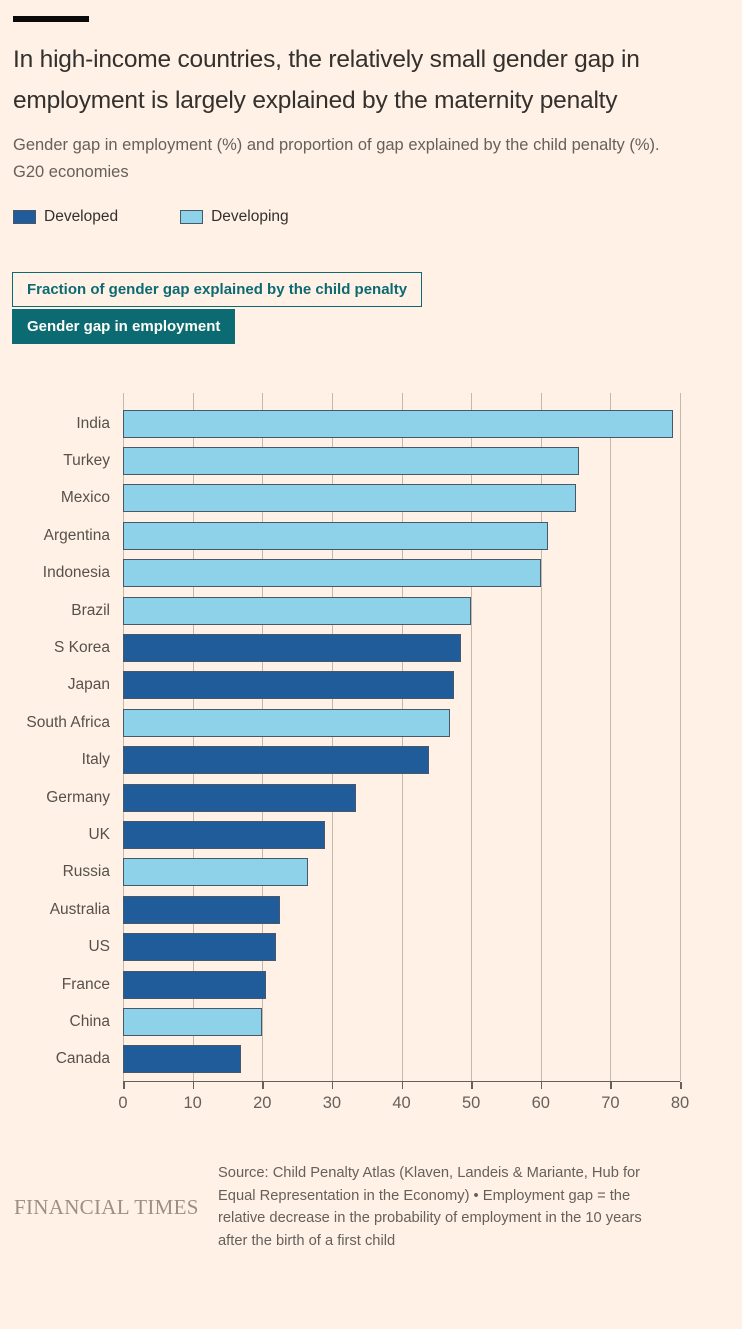 The height and width of the screenshot is (1329, 742). I want to click on toggle-gender-gap-employment: Gender gap in employment, so click(124, 326).